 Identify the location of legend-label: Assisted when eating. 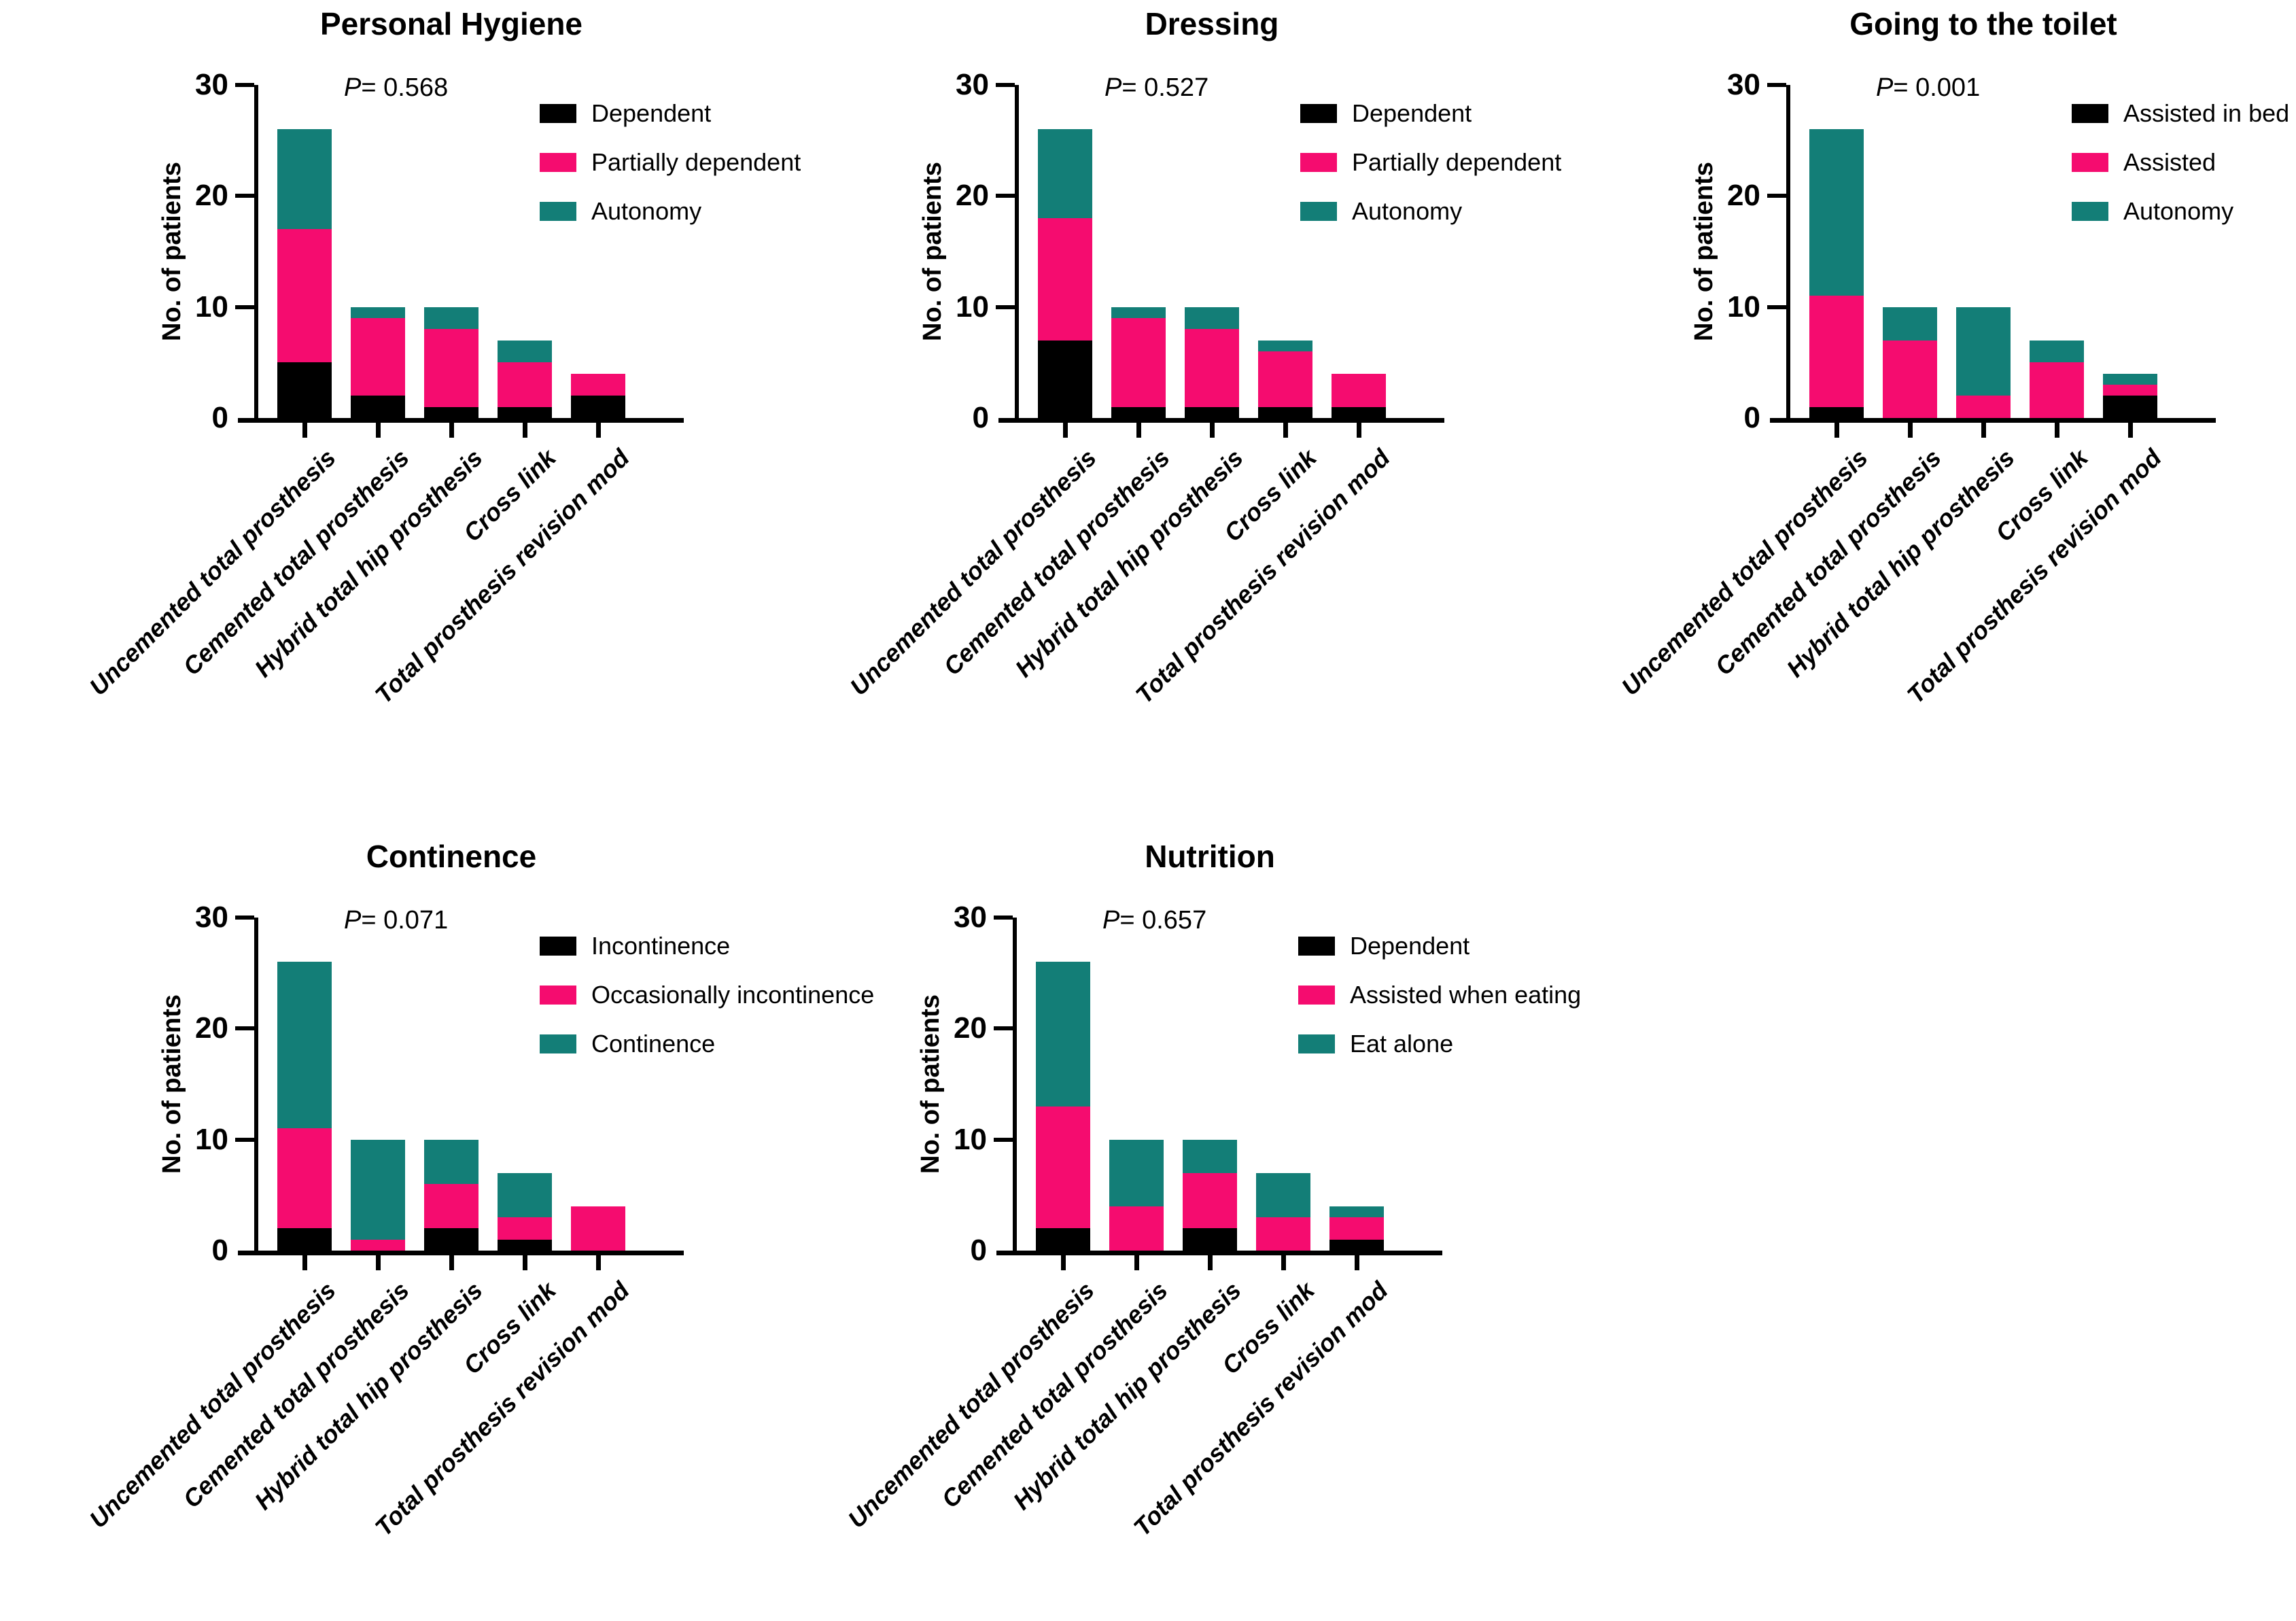
(1466, 995).